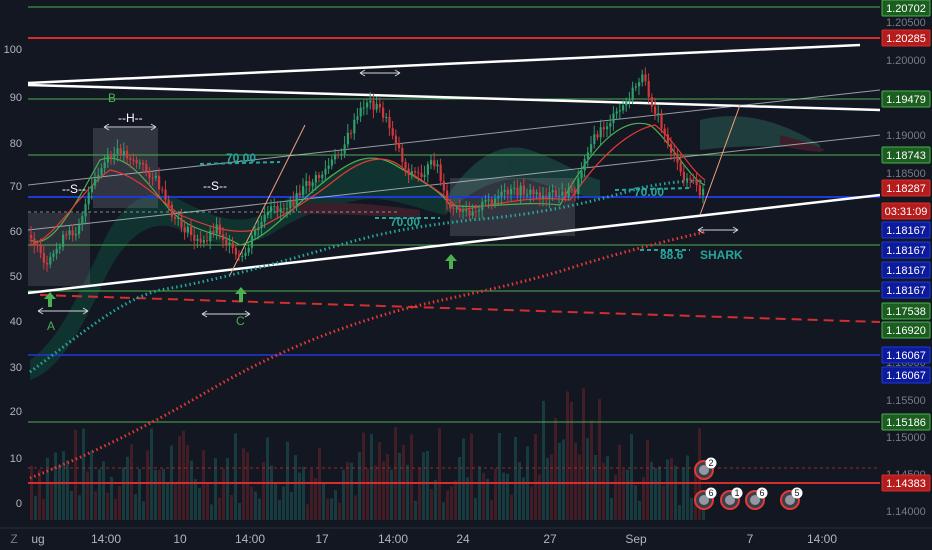 Image resolution: width=932 pixels, height=550 pixels. I want to click on time-tick: 10, so click(180, 539).